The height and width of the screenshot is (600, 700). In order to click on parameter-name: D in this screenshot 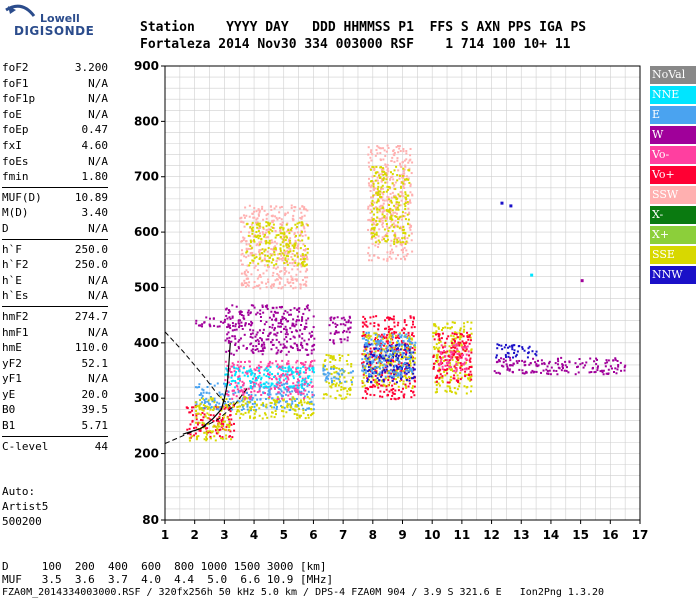, I will do `click(5, 228)`.